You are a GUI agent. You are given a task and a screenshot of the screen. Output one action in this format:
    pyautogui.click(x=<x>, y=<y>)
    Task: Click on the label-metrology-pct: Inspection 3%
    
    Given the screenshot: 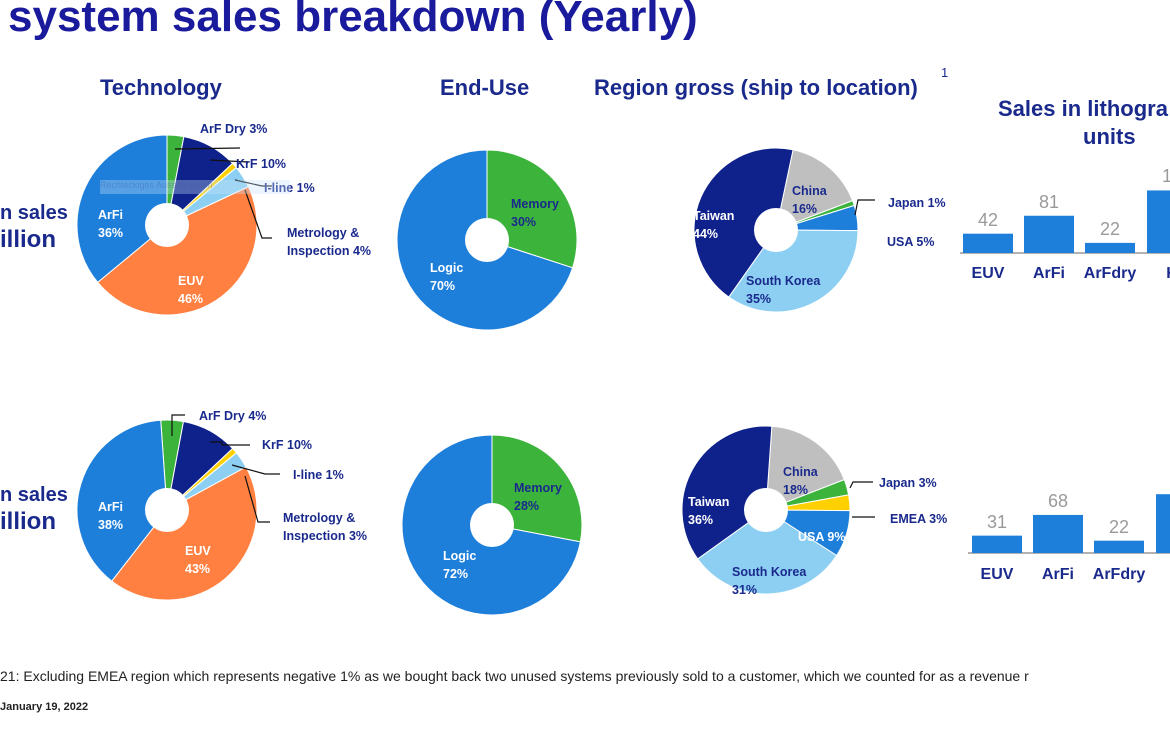 What is the action you would take?
    pyautogui.click(x=325, y=536)
    